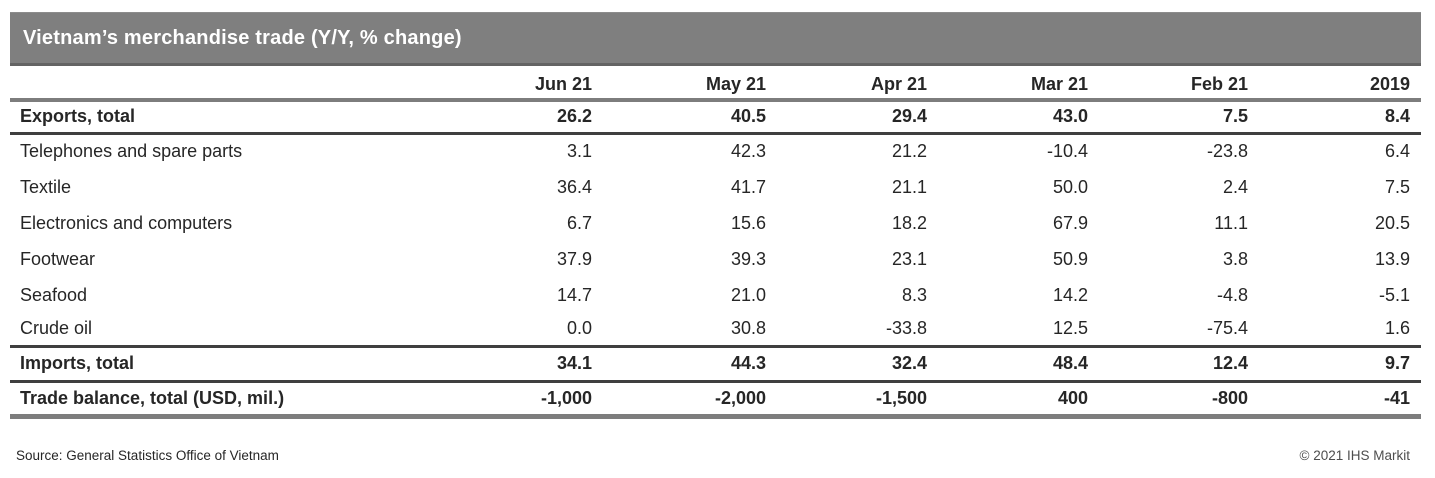 This screenshot has height=478, width=1435. Describe the element at coordinates (679, 400) in the screenshot. I see `cell-value: -2,000` at that location.